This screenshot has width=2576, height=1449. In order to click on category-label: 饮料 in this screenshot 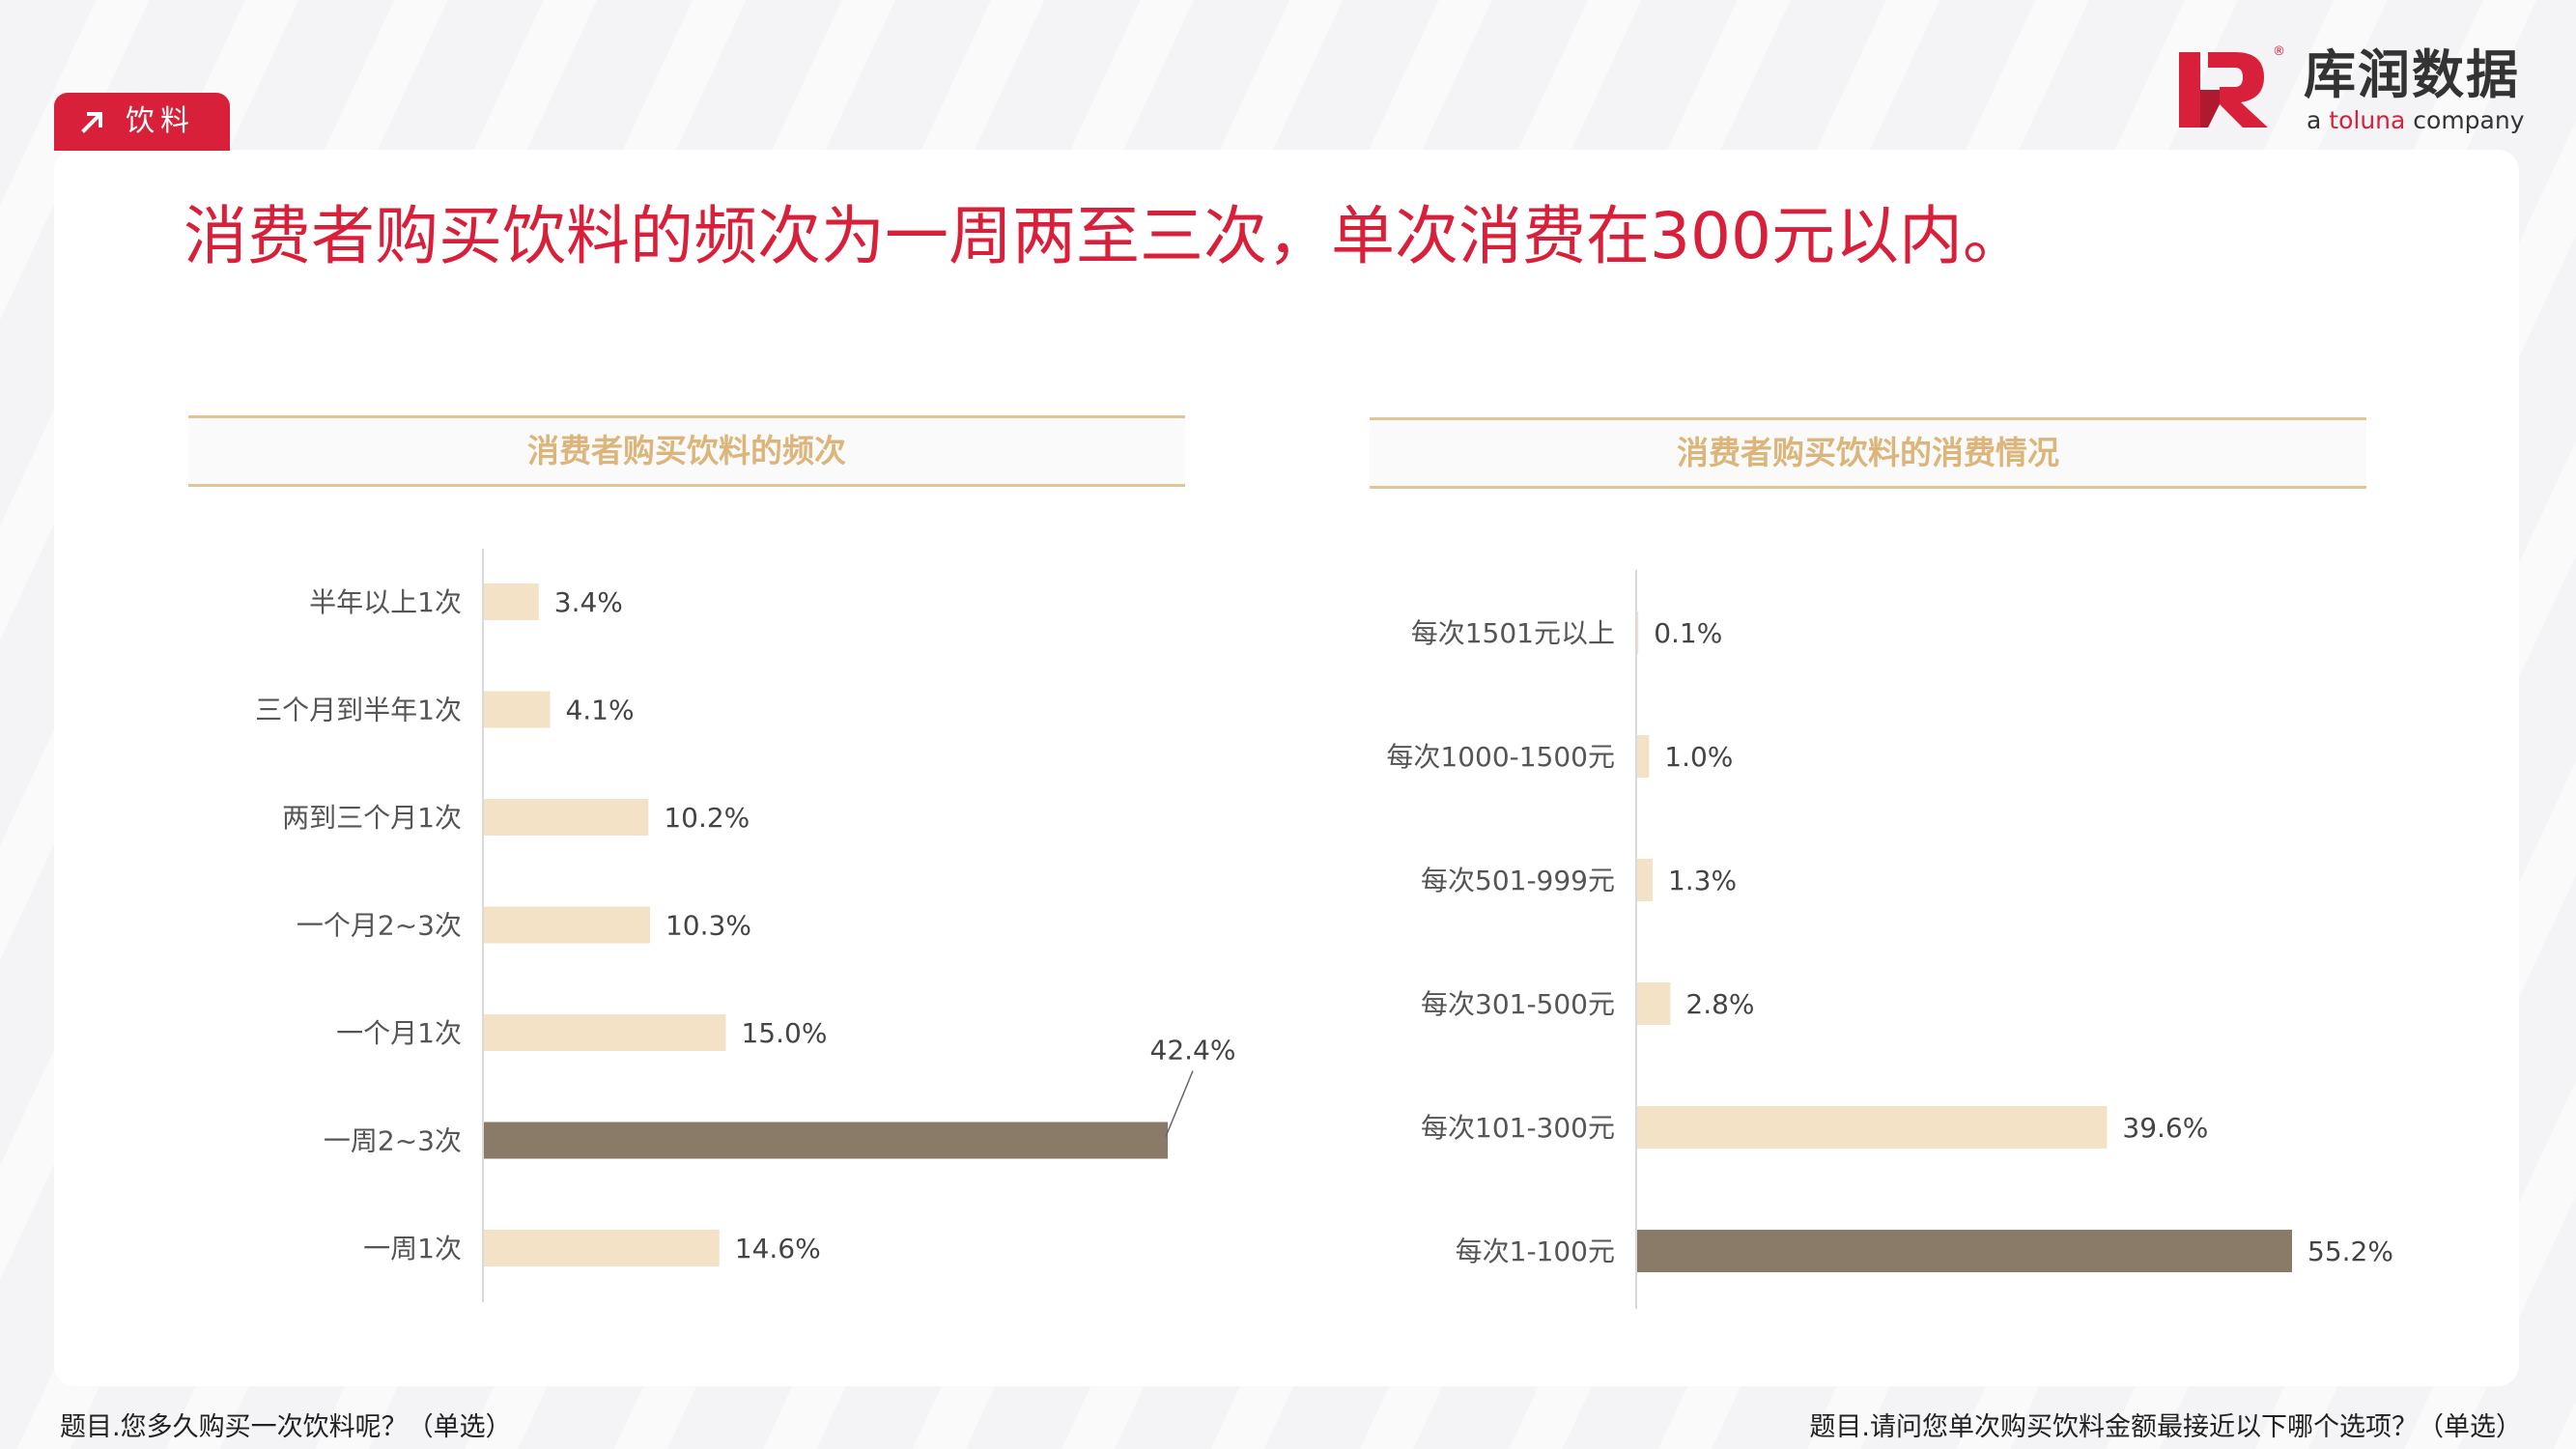, I will do `click(160, 121)`.